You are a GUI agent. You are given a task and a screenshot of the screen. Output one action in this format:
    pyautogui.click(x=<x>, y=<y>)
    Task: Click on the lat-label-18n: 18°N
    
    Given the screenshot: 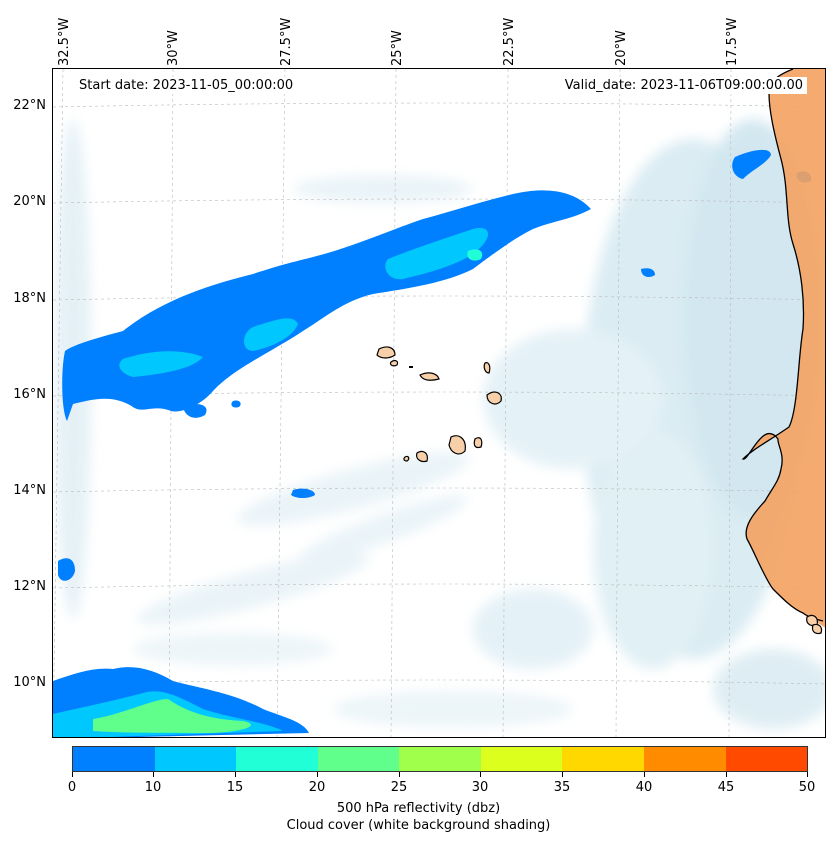 What is the action you would take?
    pyautogui.click(x=29, y=298)
    